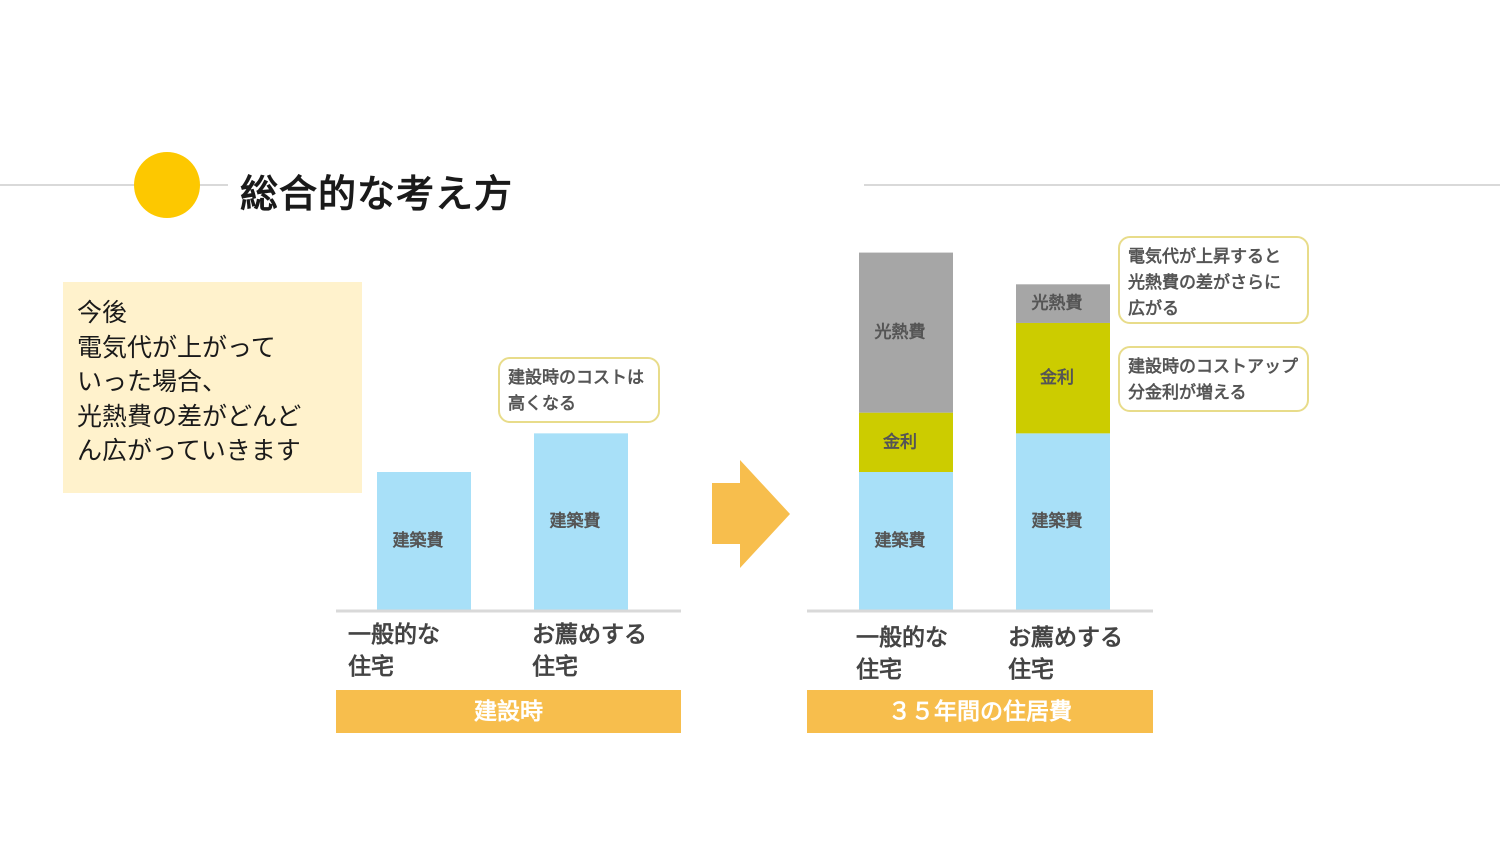 Image resolution: width=1500 pixels, height=844 pixels. Describe the element at coordinates (1213, 379) in the screenshot. I see `callout-interest-increase: 建設時のコストアップ 分金利が増える` at that location.